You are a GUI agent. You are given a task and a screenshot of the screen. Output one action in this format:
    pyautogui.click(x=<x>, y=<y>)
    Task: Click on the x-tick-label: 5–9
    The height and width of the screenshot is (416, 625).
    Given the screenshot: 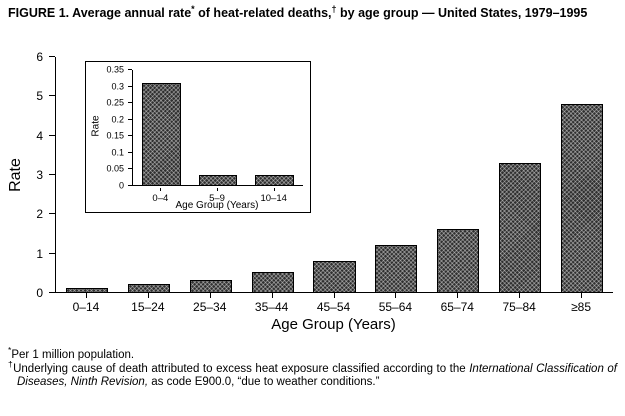 What is the action you would take?
    pyautogui.click(x=217, y=196)
    